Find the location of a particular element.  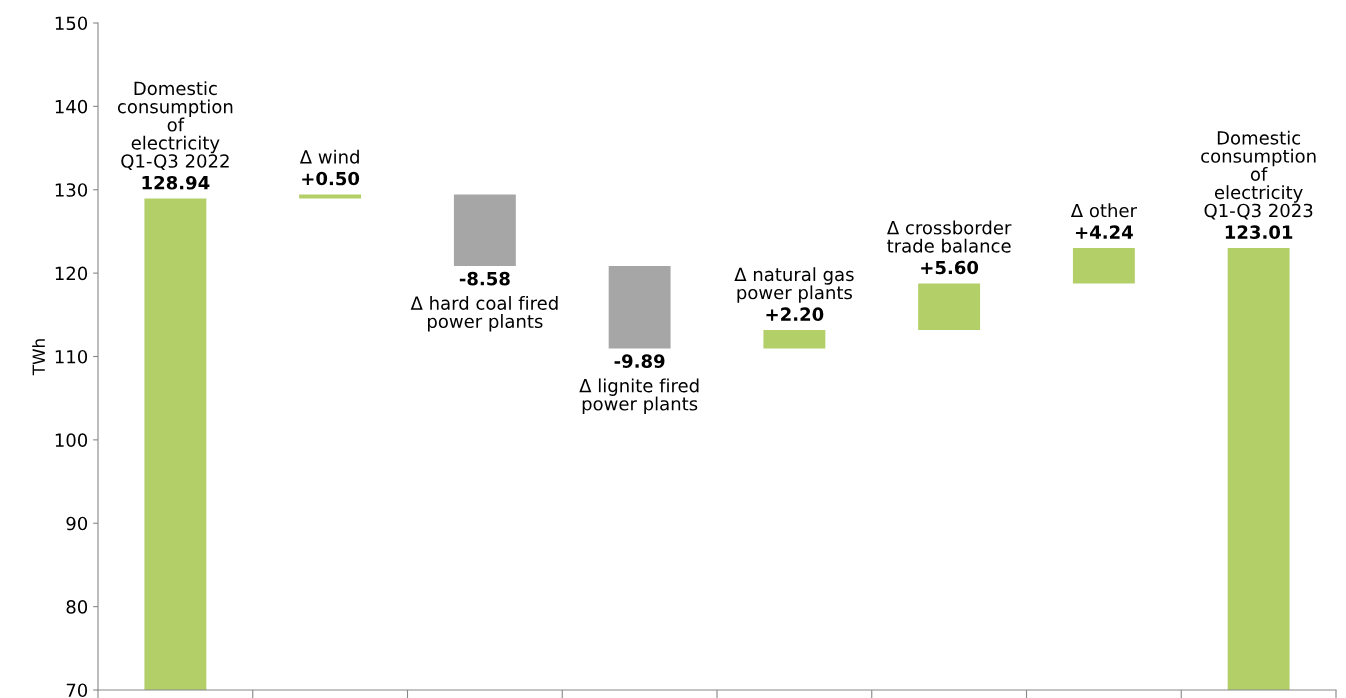

x-tick-label: Δ crossborder trade balance is located at coordinates (949, 236).